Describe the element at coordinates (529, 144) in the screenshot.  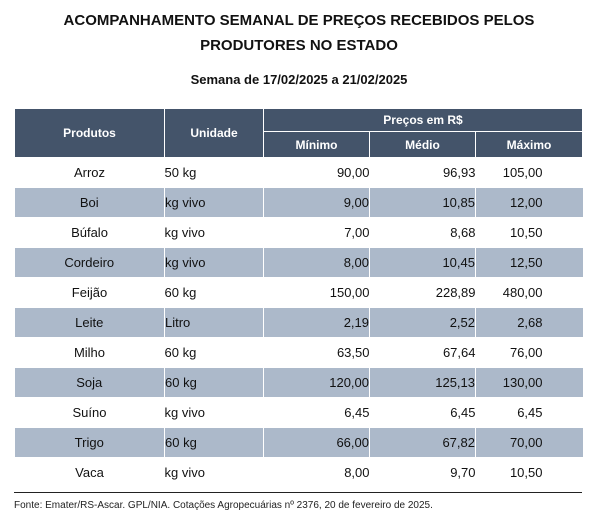
I see `header-maximo: Máximo` at that location.